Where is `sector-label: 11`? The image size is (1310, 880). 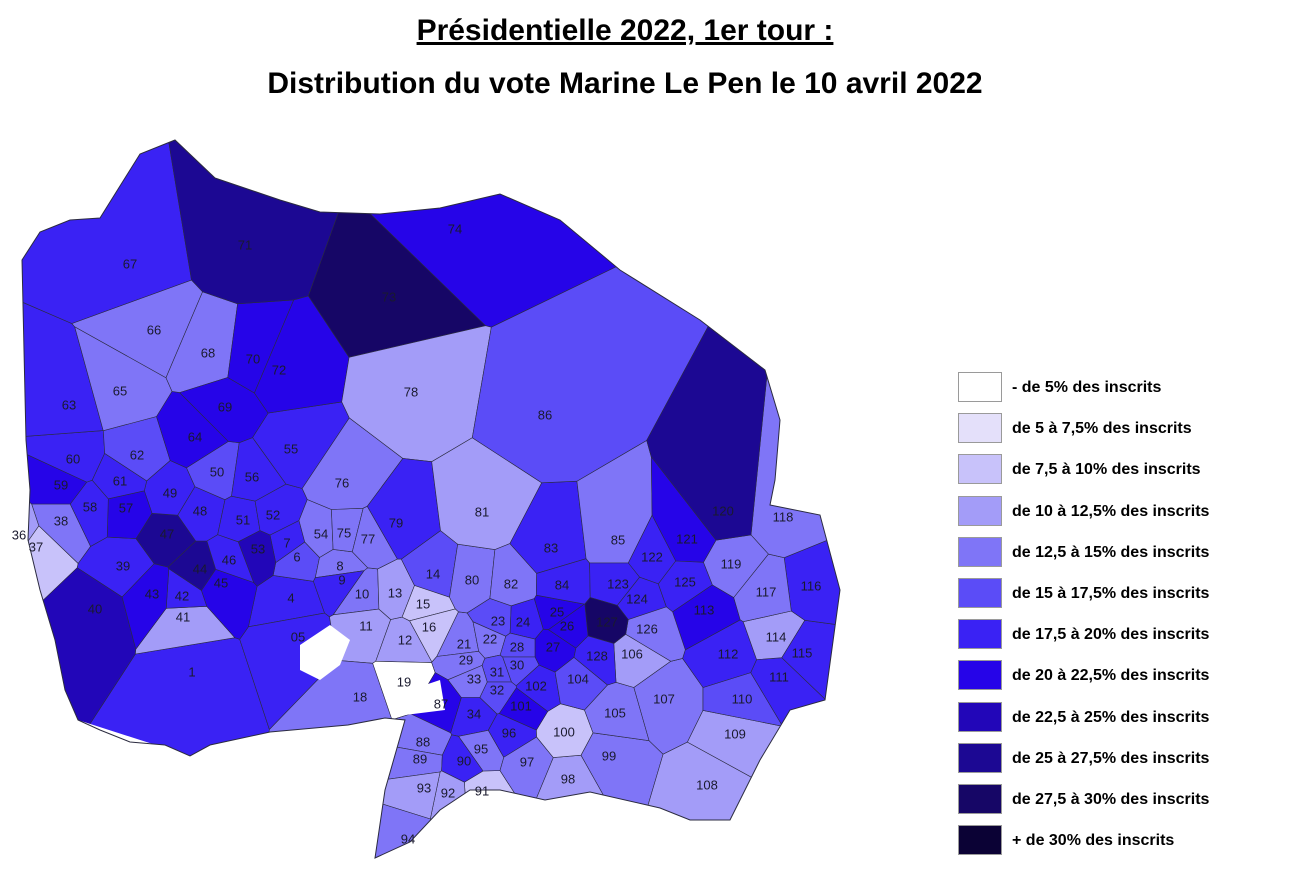 sector-label: 11 is located at coordinates (366, 625).